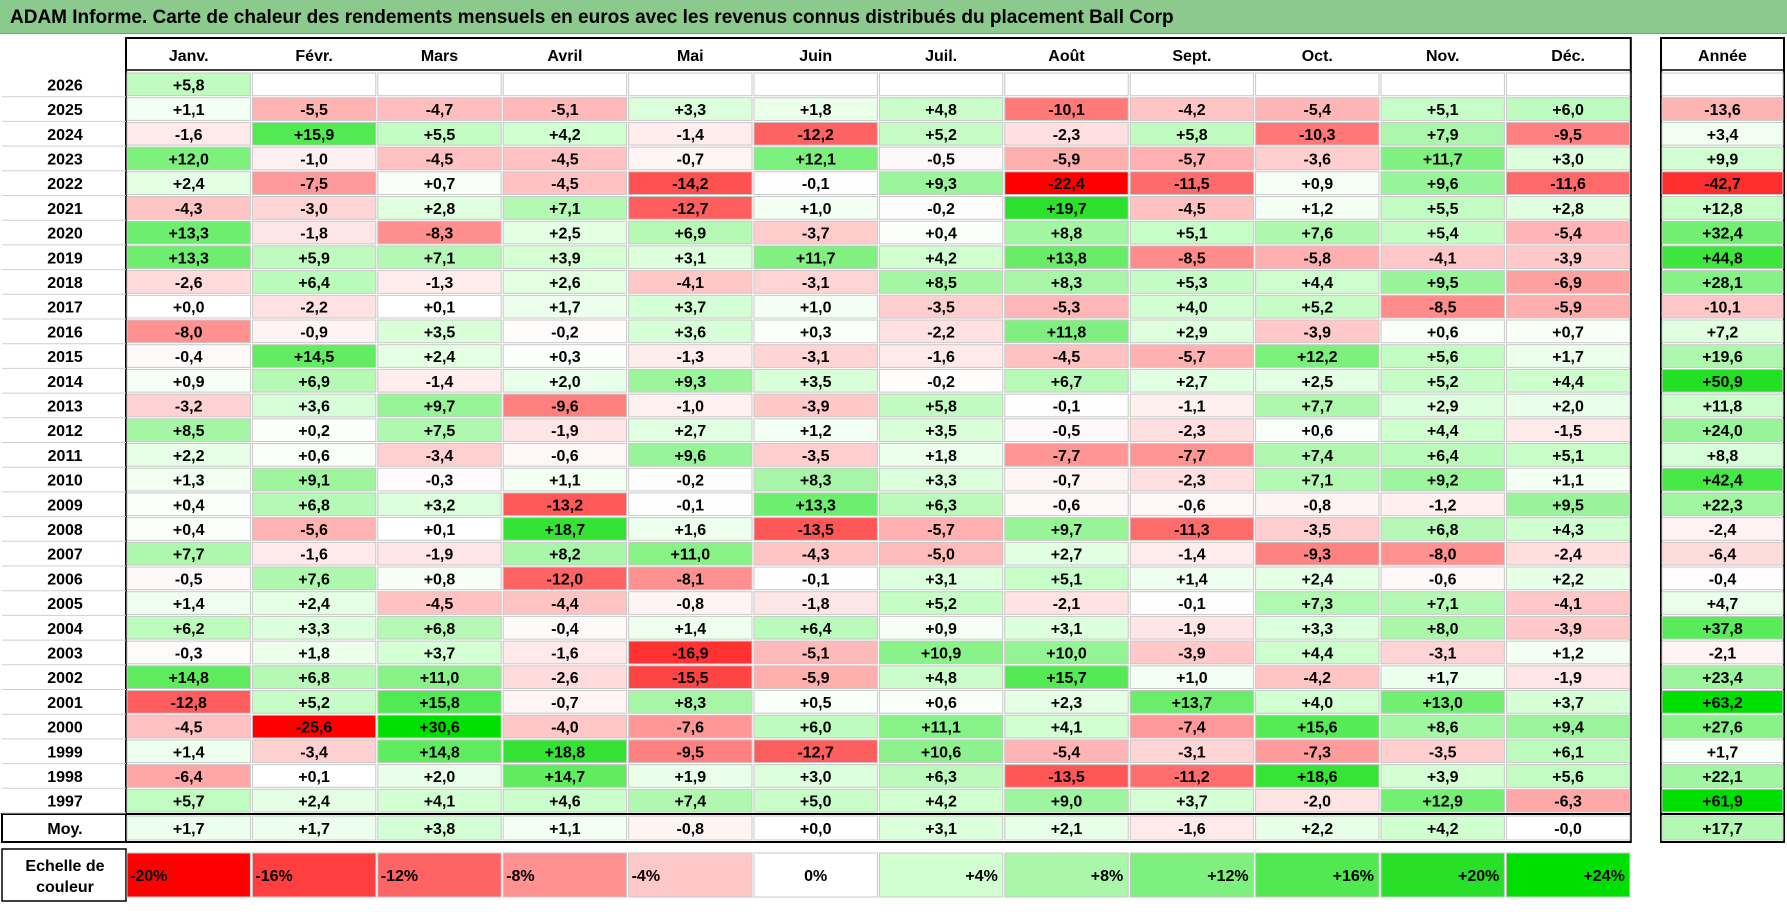 This screenshot has width=1787, height=912. I want to click on heatmap-cell-value: +13,3, so click(188, 258).